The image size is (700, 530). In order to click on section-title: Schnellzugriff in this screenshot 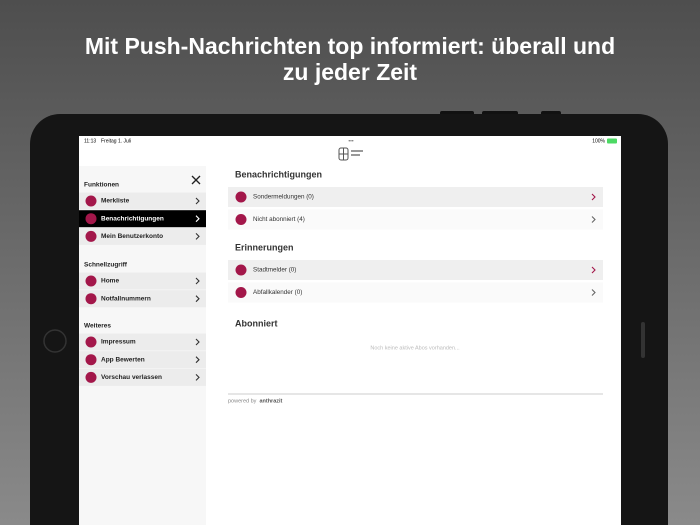, I will do `click(106, 265)`.